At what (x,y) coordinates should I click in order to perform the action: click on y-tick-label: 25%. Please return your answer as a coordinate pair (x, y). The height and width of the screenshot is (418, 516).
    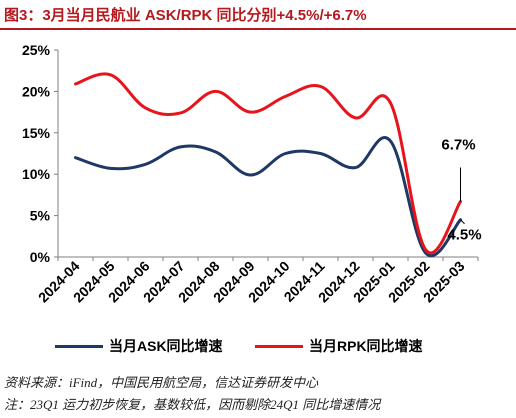
    Looking at the image, I should click on (36, 50).